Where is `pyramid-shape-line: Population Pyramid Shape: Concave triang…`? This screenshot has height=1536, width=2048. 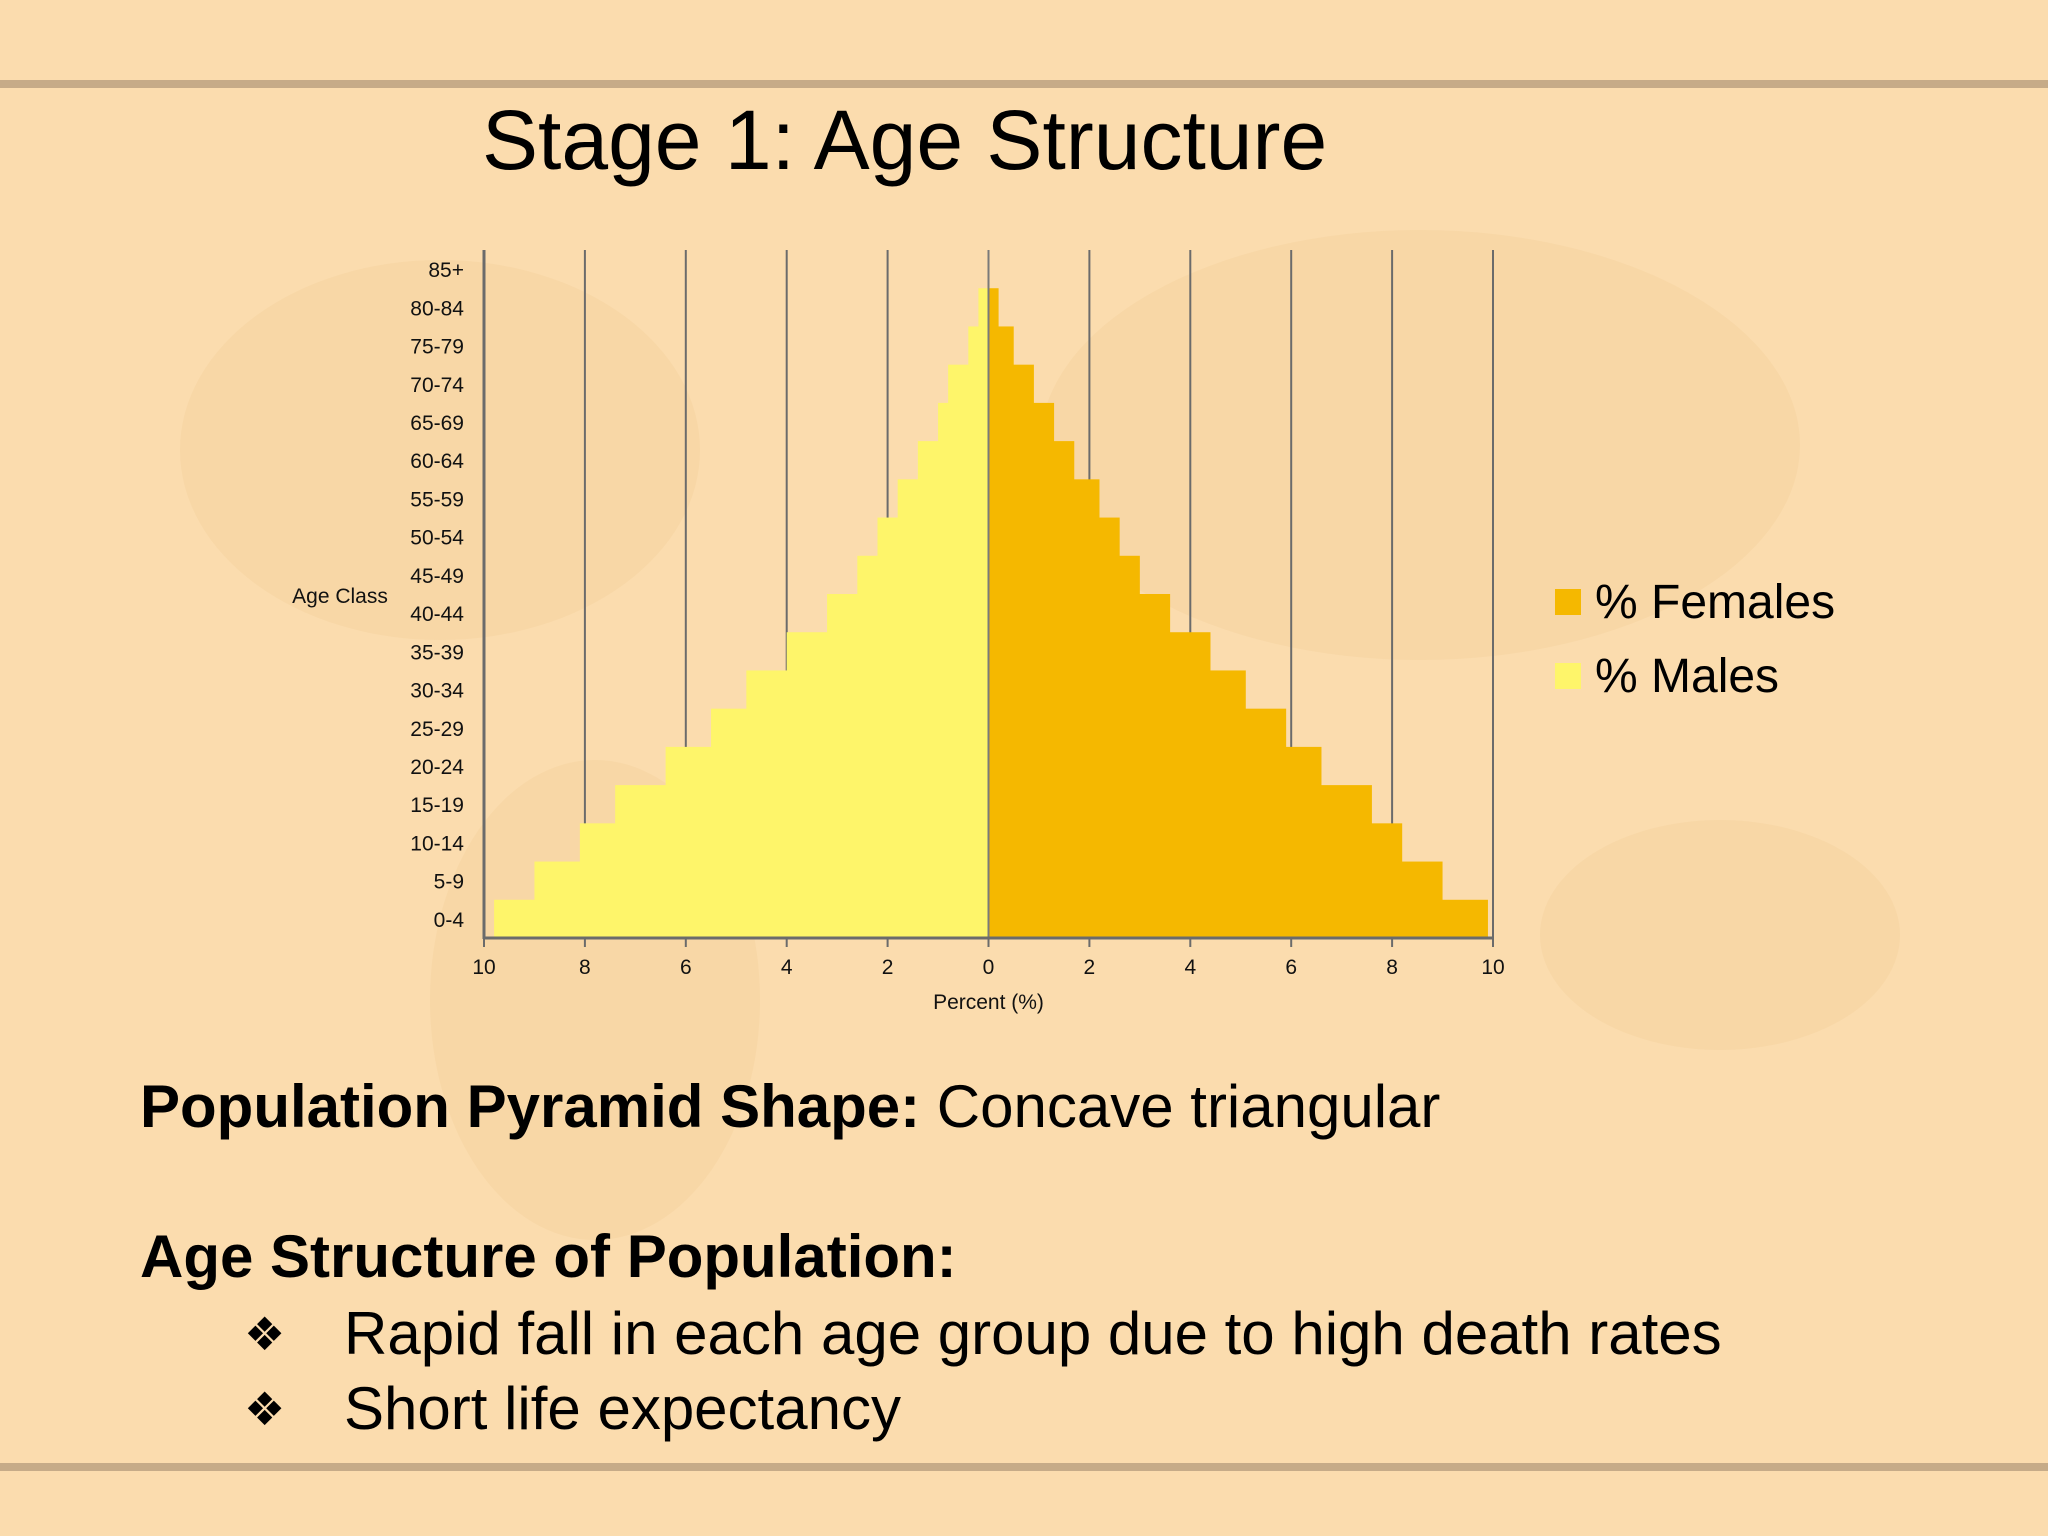
pyramid-shape-line: Population Pyramid Shape: Concave triang… is located at coordinates (790, 1106).